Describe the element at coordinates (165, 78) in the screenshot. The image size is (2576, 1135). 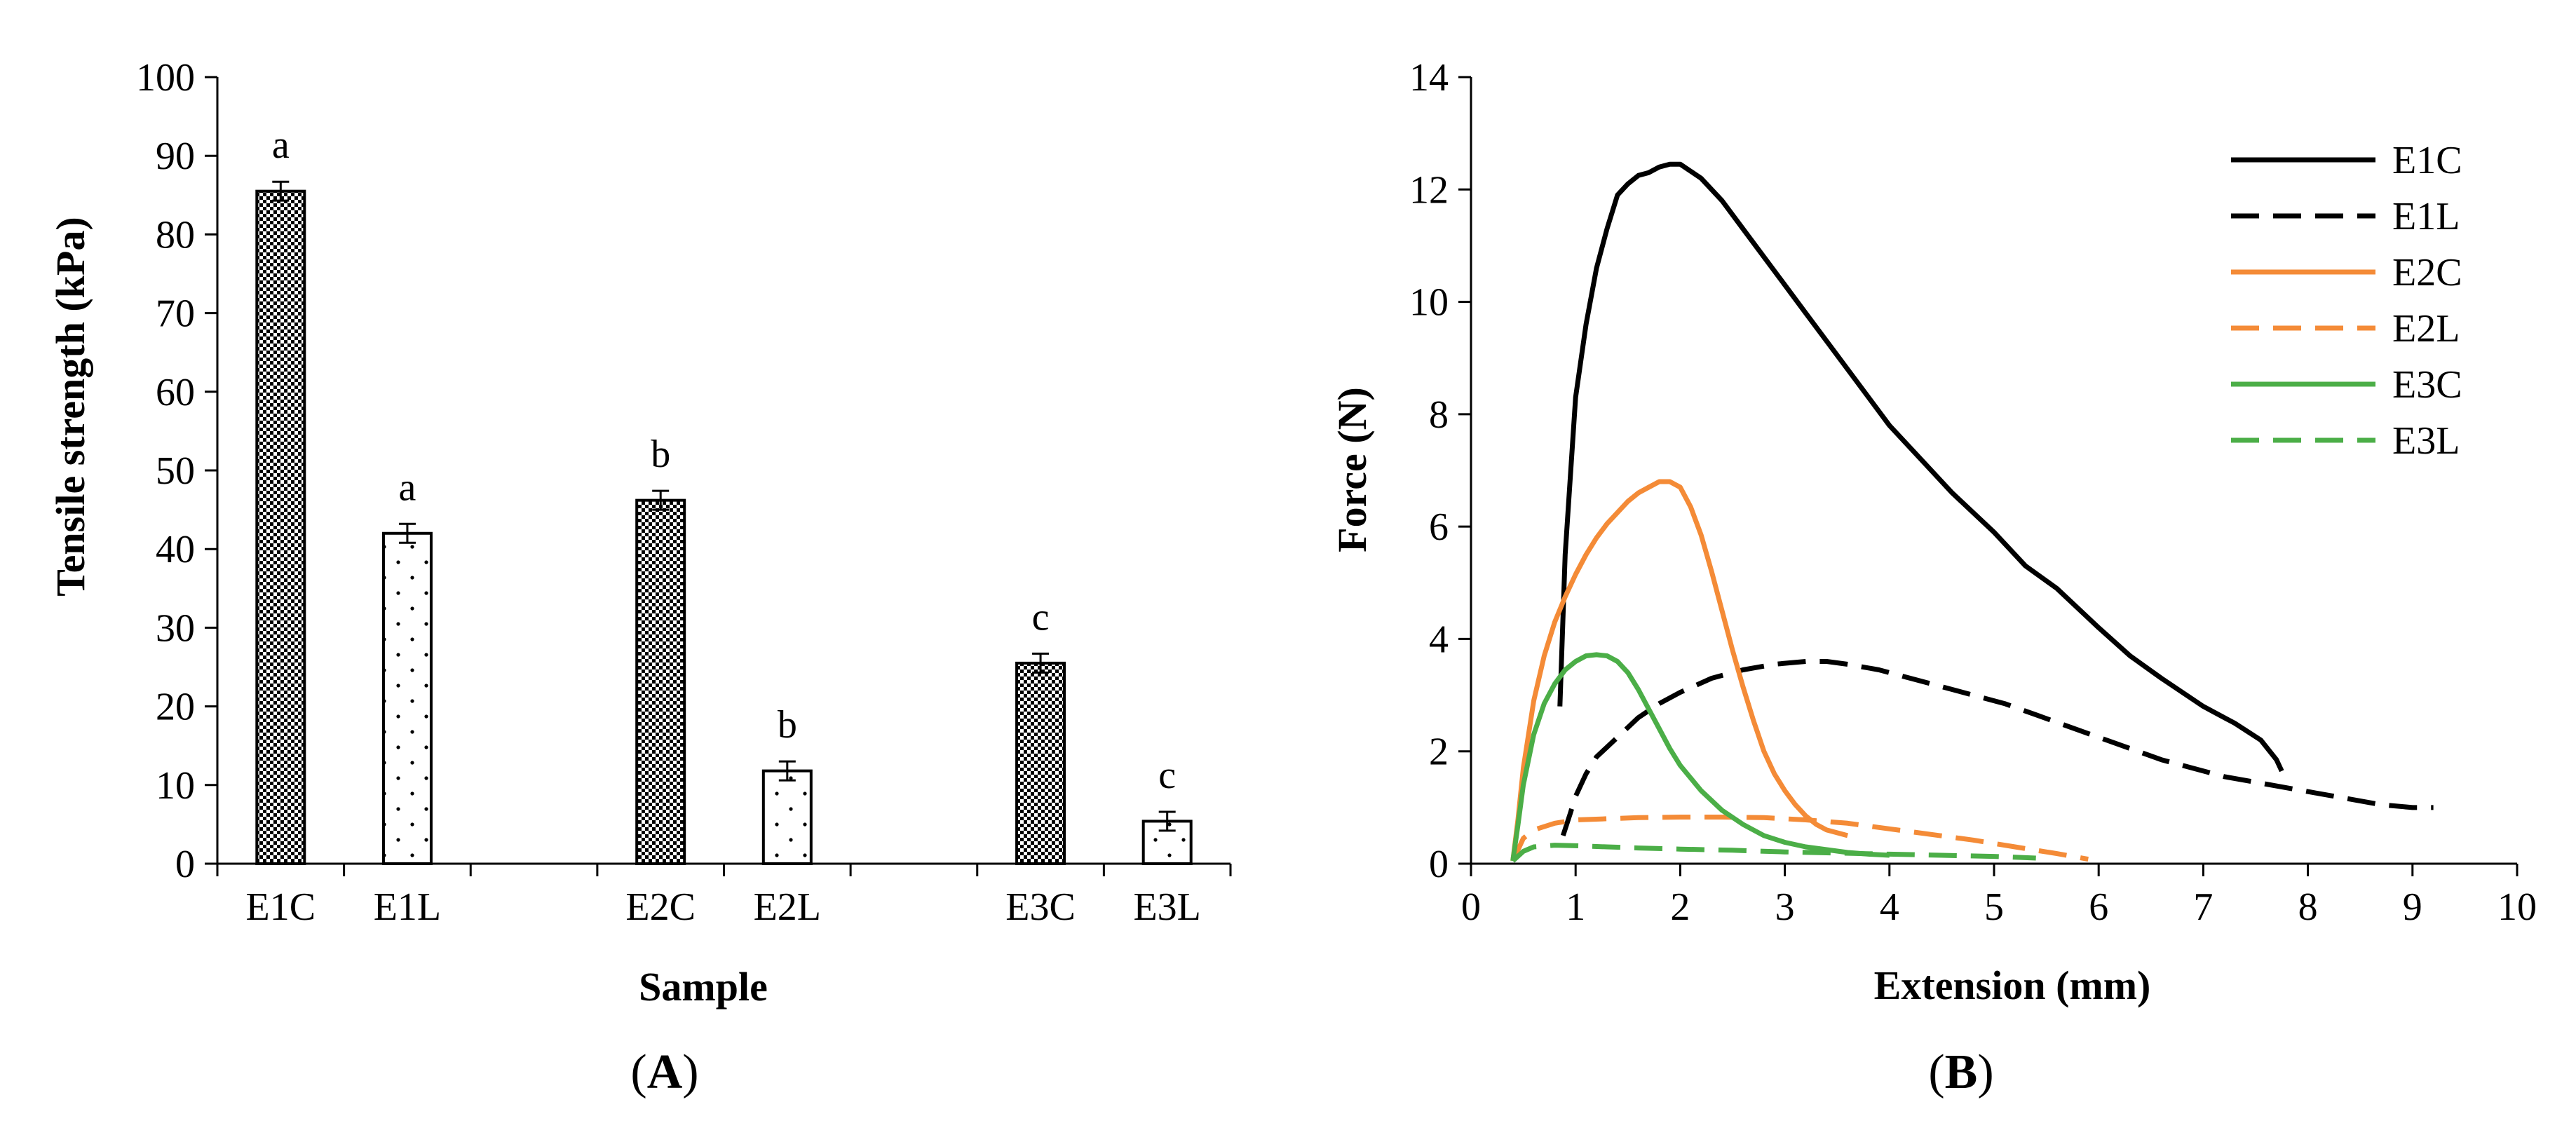
I see `panel-a-y-tick-label: 100` at that location.